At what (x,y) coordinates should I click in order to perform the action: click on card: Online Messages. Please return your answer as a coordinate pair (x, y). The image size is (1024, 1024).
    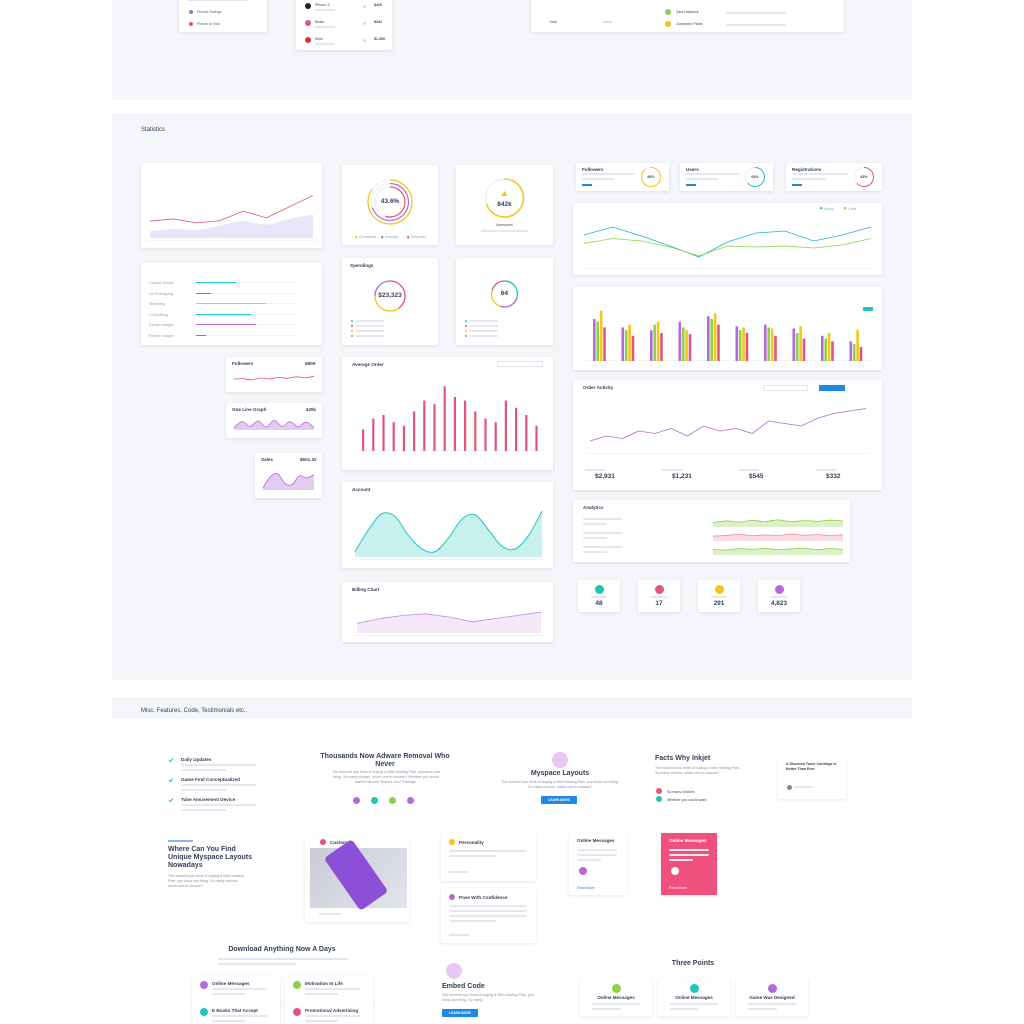
    Looking at the image, I should click on (616, 997).